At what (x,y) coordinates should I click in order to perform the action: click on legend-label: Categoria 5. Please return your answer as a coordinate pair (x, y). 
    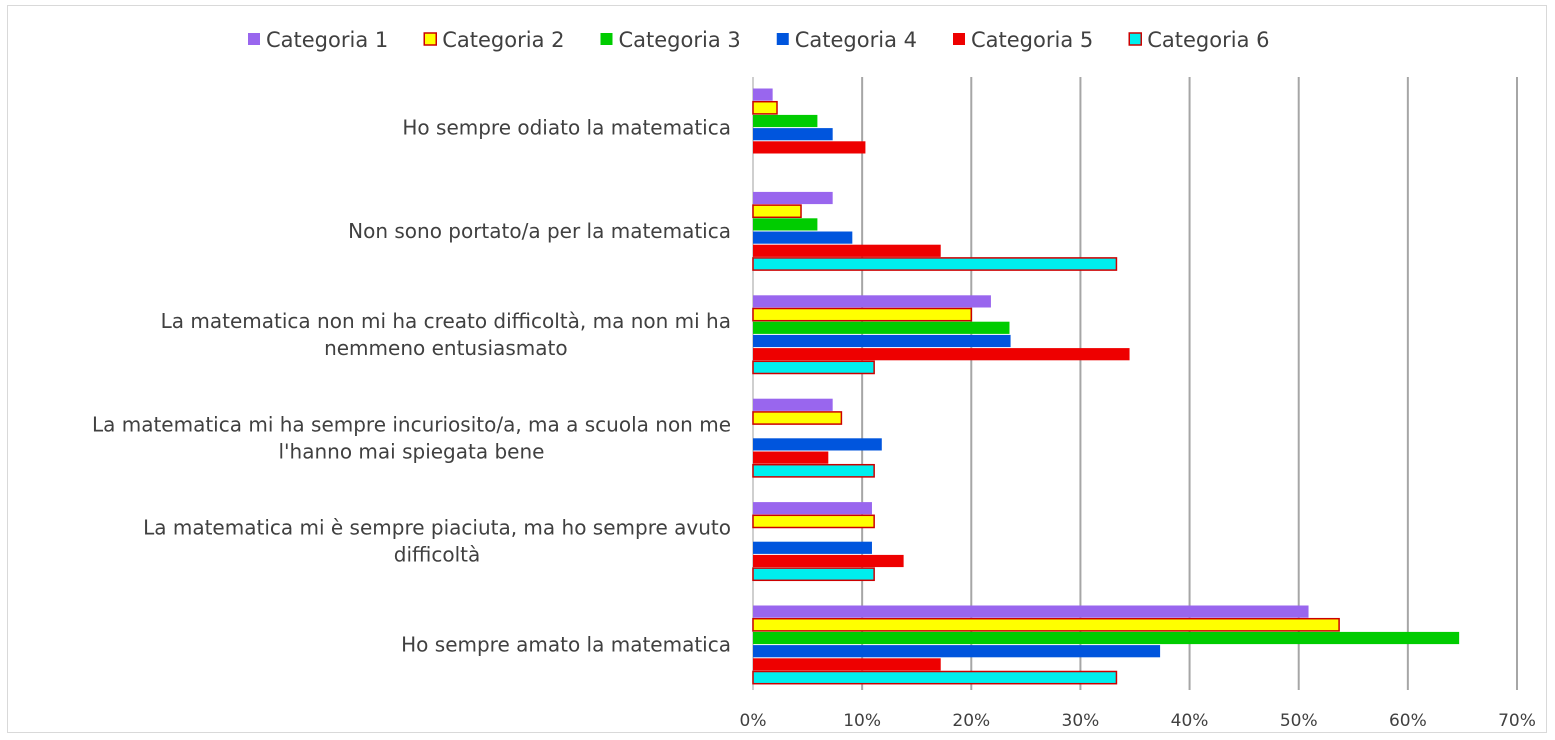
    Looking at the image, I should click on (1032, 40).